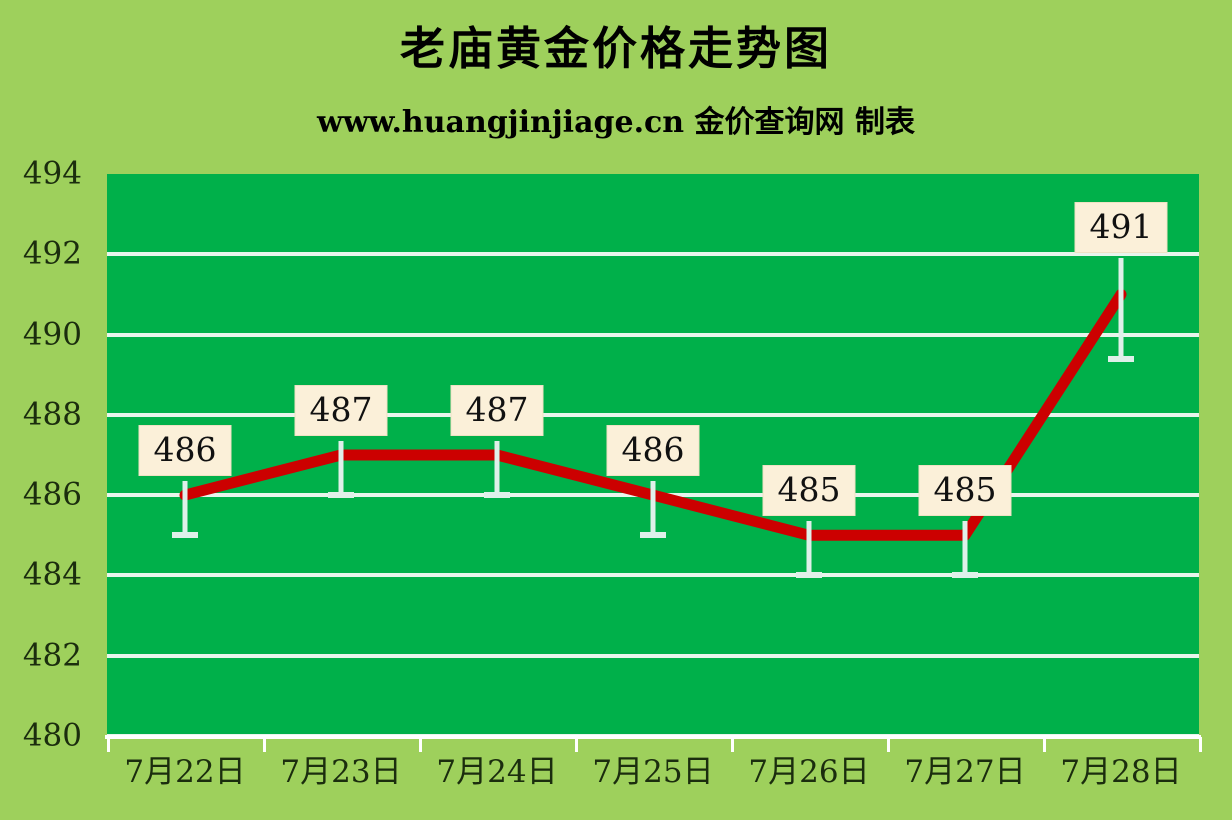 This screenshot has width=1232, height=820. I want to click on x-axis-tick-label: 7月26日, so click(809, 772).